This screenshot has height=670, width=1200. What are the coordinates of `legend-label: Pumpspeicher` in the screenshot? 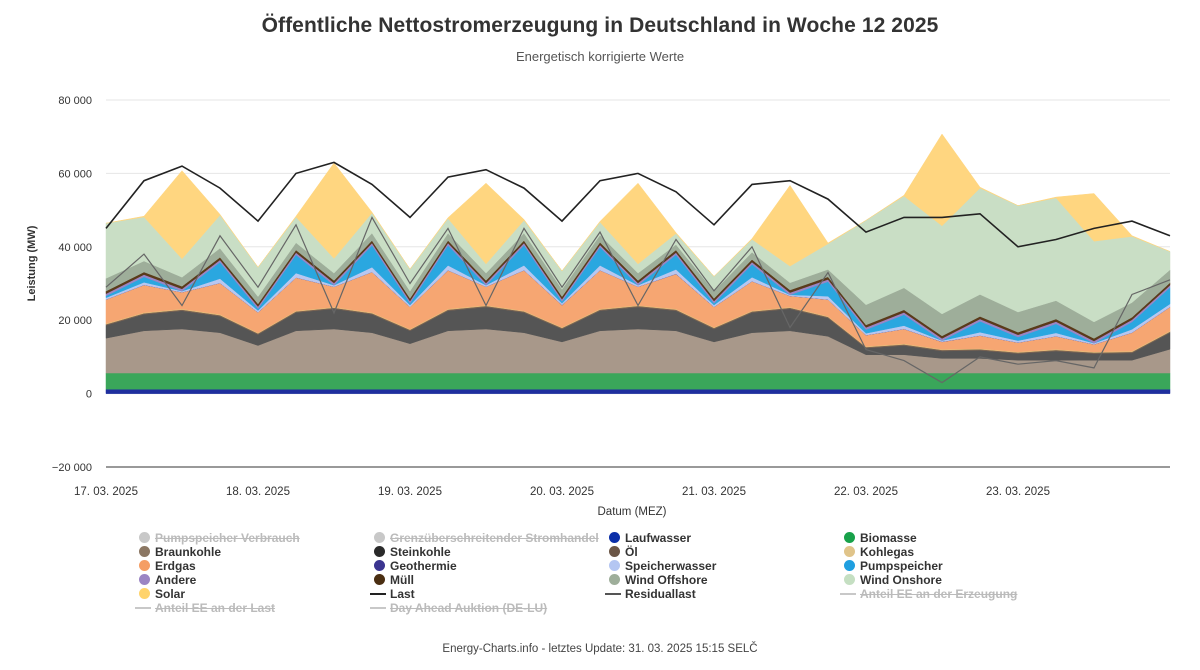 It's located at (901, 565).